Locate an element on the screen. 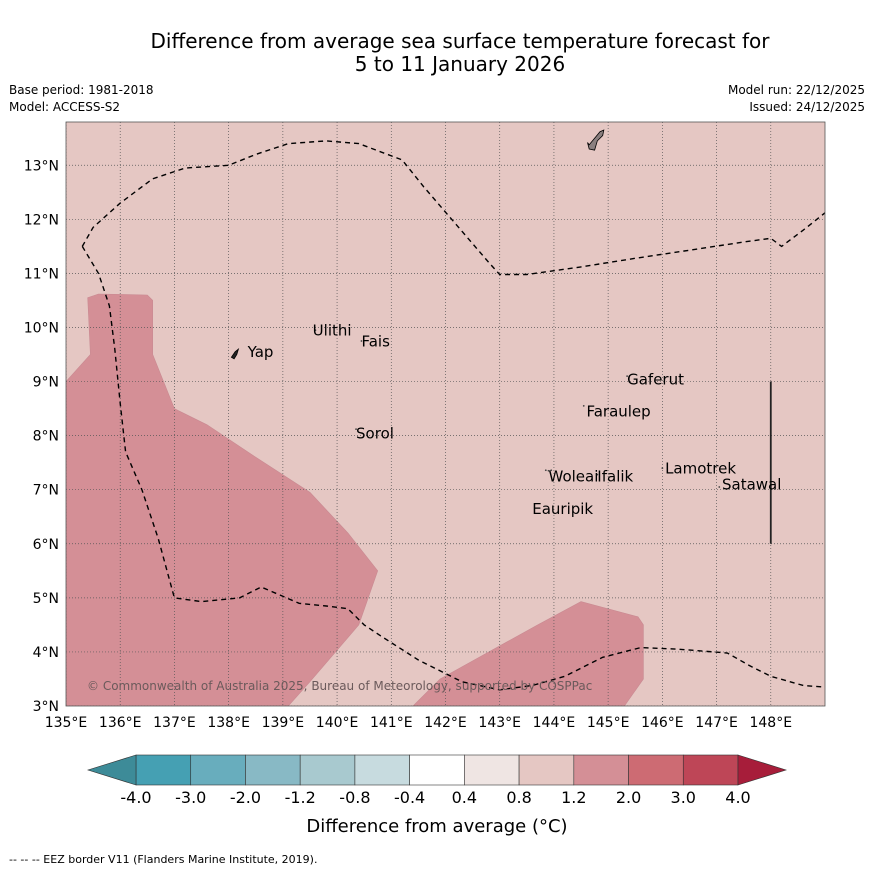 This screenshot has width=873, height=873. lon-tick-label: 144°E is located at coordinates (554, 723).